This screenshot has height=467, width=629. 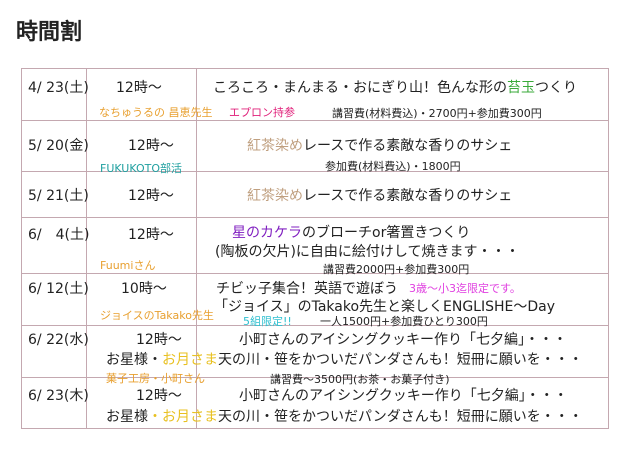 What do you see at coordinates (141, 168) in the screenshot?
I see `teacher: FUKUKOTO部活` at bounding box center [141, 168].